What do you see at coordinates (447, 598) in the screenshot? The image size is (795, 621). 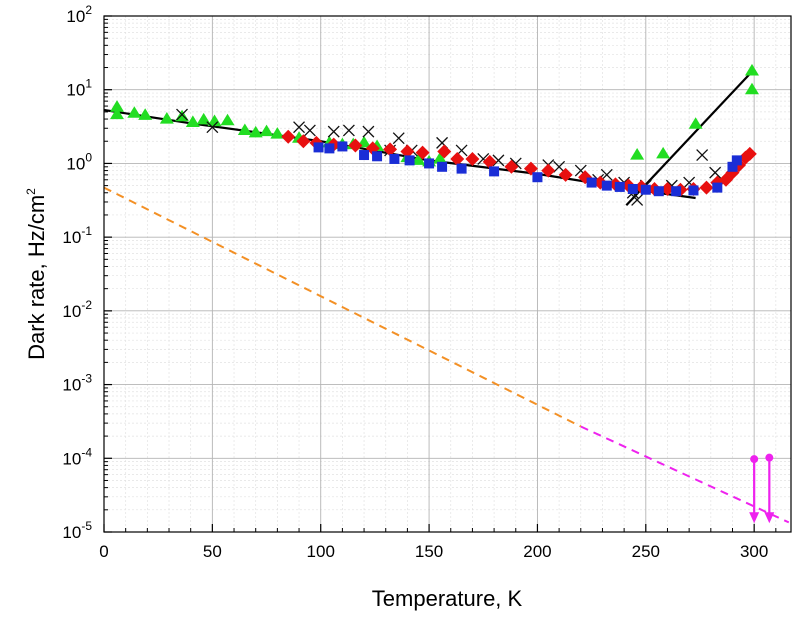 I see `x-axis-title: Temperature, K` at bounding box center [447, 598].